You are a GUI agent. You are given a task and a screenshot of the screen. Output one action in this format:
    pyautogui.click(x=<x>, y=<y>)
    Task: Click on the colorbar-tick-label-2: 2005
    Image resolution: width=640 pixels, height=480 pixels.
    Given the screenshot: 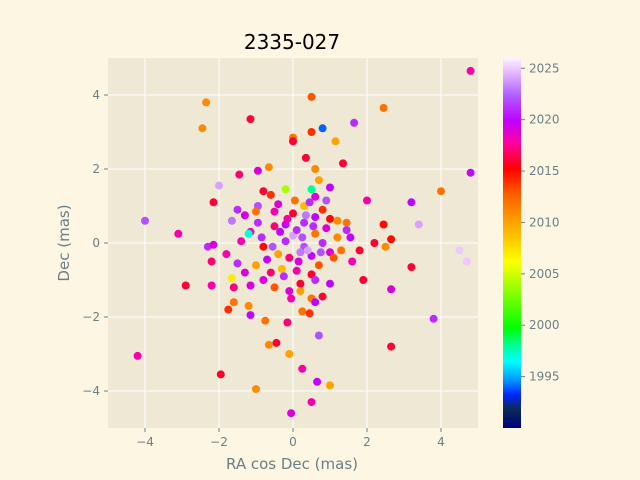 What is the action you would take?
    pyautogui.click(x=544, y=274)
    